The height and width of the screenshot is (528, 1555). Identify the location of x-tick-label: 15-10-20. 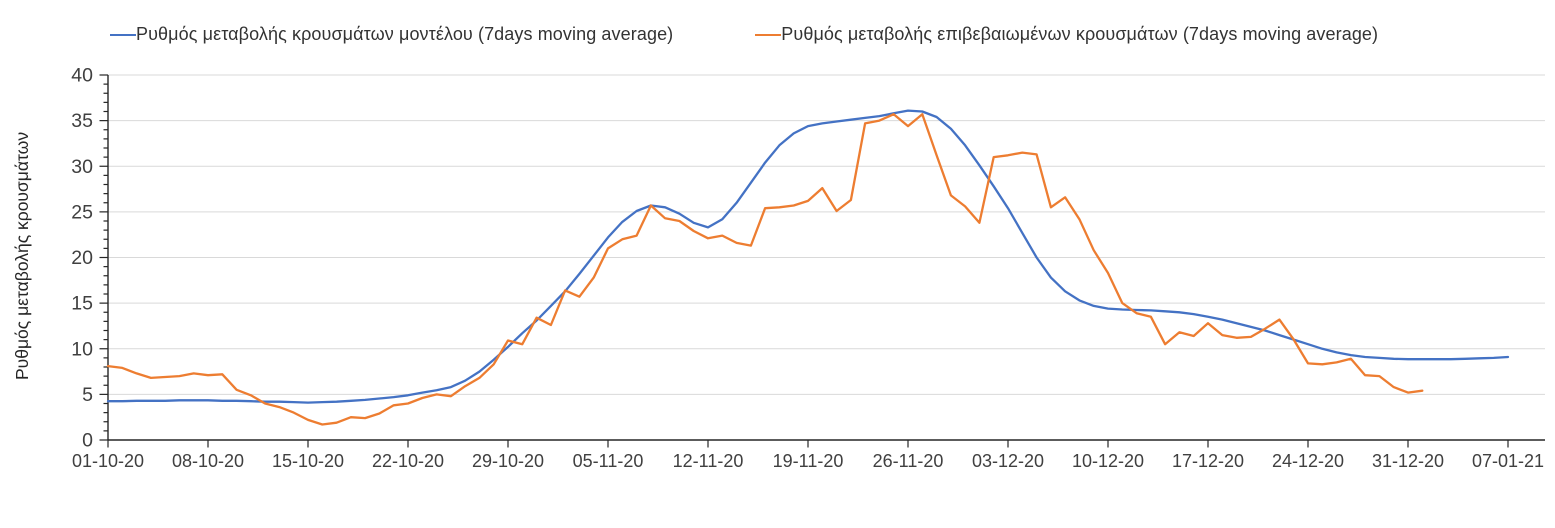
(308, 461).